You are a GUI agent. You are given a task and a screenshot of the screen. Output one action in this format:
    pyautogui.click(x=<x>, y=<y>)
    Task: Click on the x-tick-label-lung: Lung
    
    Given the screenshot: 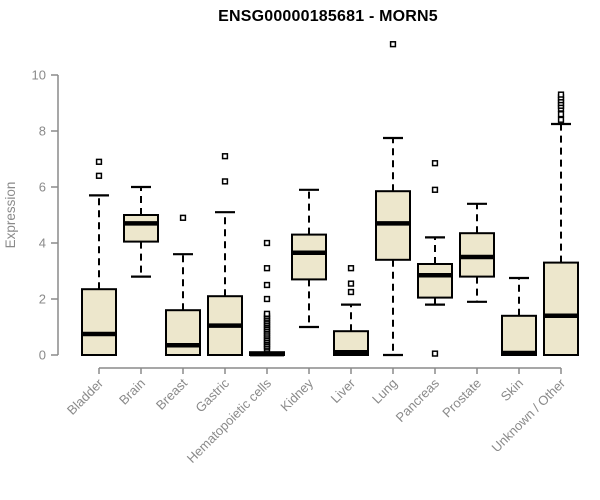 What is the action you would take?
    pyautogui.click(x=384, y=391)
    